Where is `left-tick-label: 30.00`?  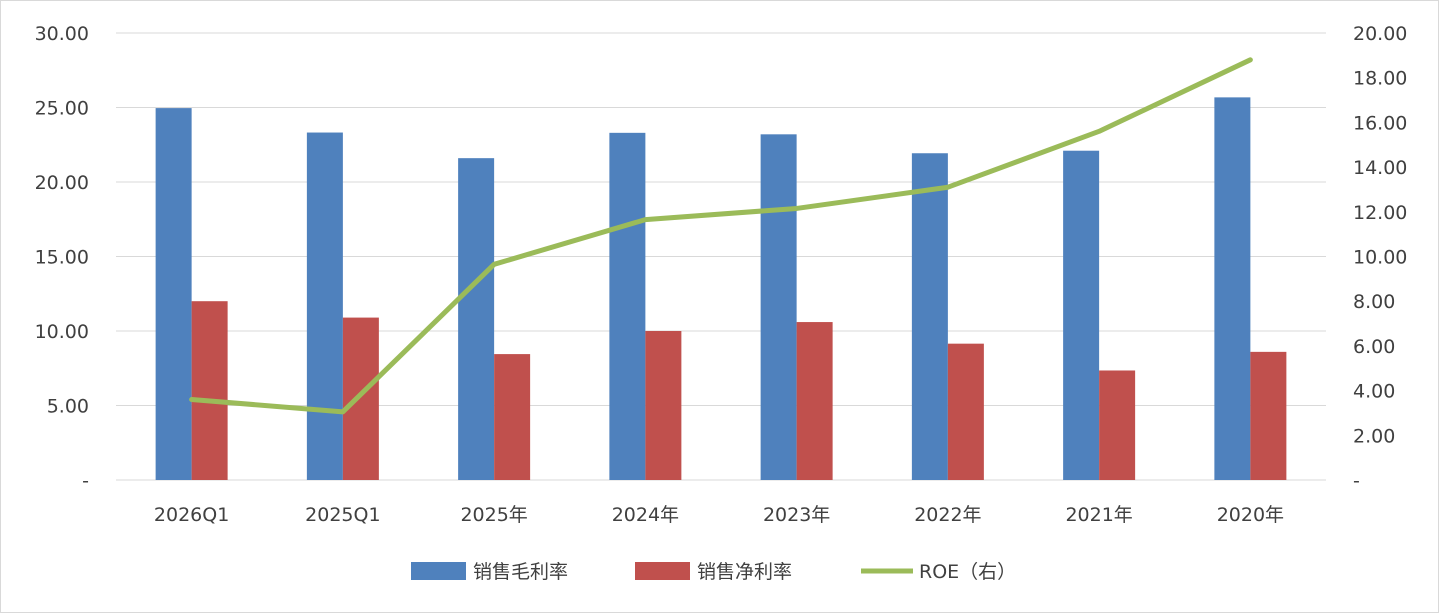
left-tick-label: 30.00 is located at coordinates (62, 34).